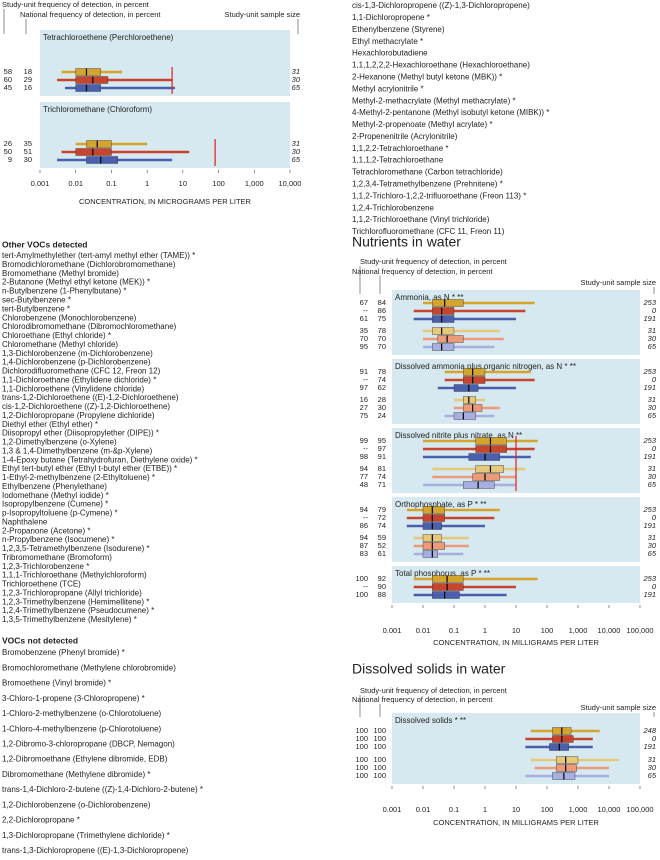 The width and height of the screenshot is (660, 860). What do you see at coordinates (40, 640) in the screenshot?
I see `list-heading: VOCs not detected` at bounding box center [40, 640].